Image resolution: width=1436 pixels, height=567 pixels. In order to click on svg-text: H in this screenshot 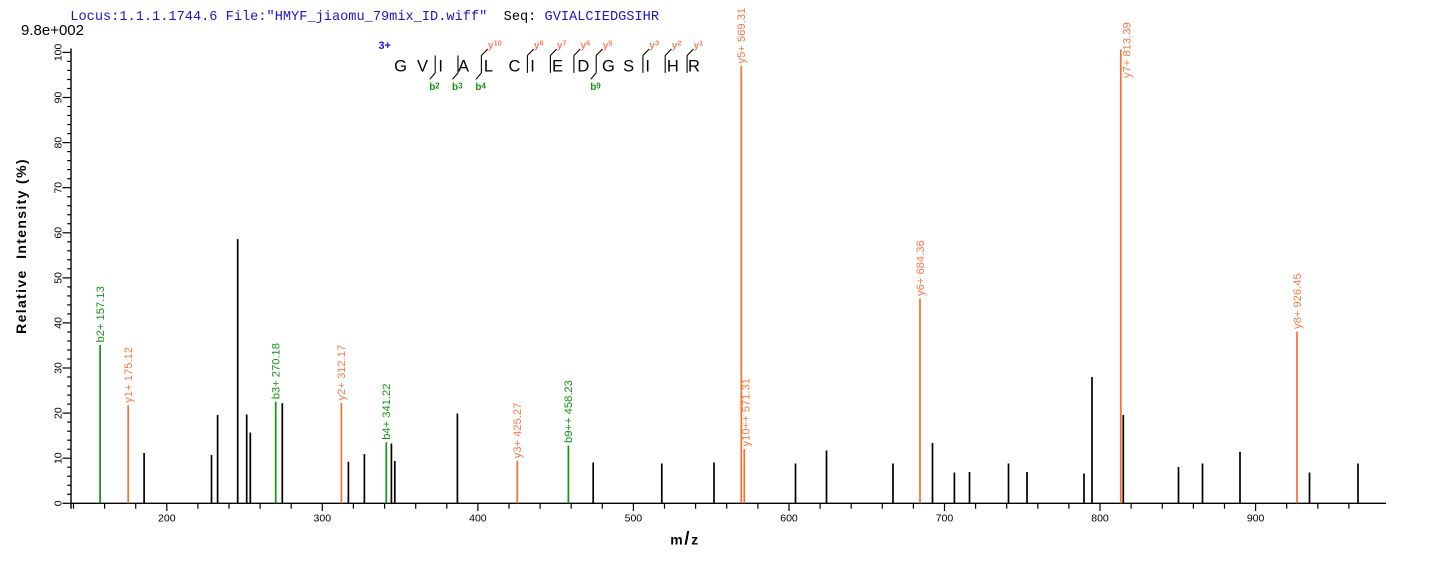, I will do `click(673, 67)`.